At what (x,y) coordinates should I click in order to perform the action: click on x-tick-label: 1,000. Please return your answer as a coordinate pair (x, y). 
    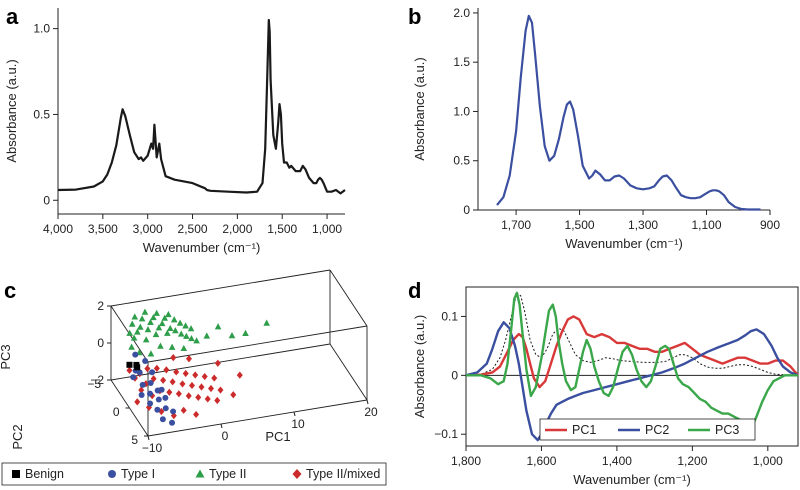
    Looking at the image, I should click on (768, 461).